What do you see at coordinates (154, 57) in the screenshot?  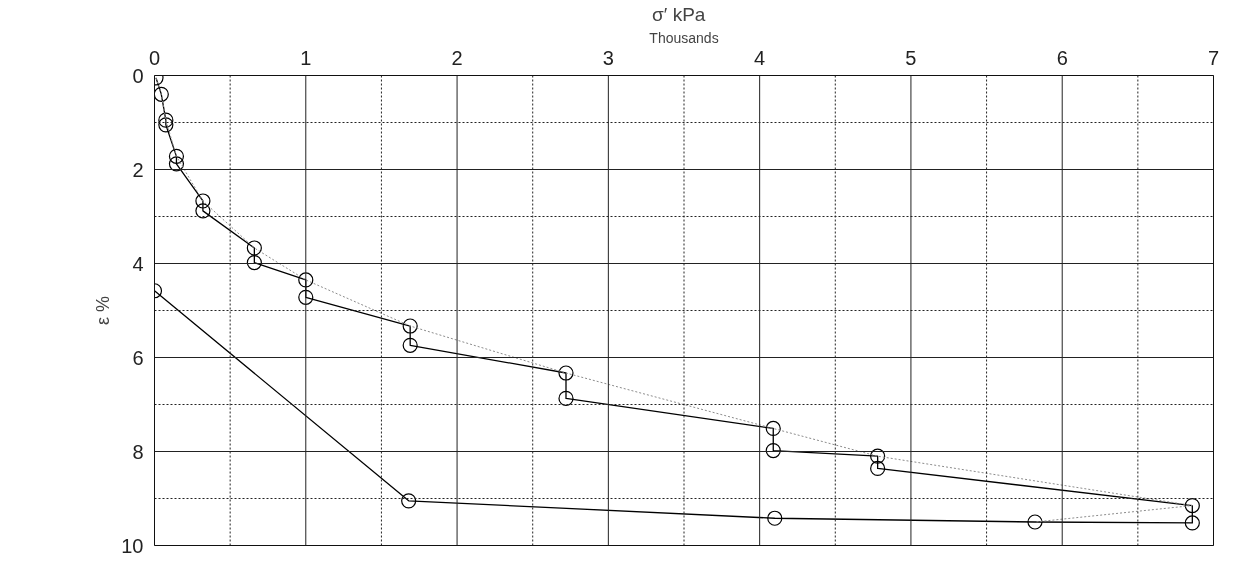 I see `x-tick-label: 0` at bounding box center [154, 57].